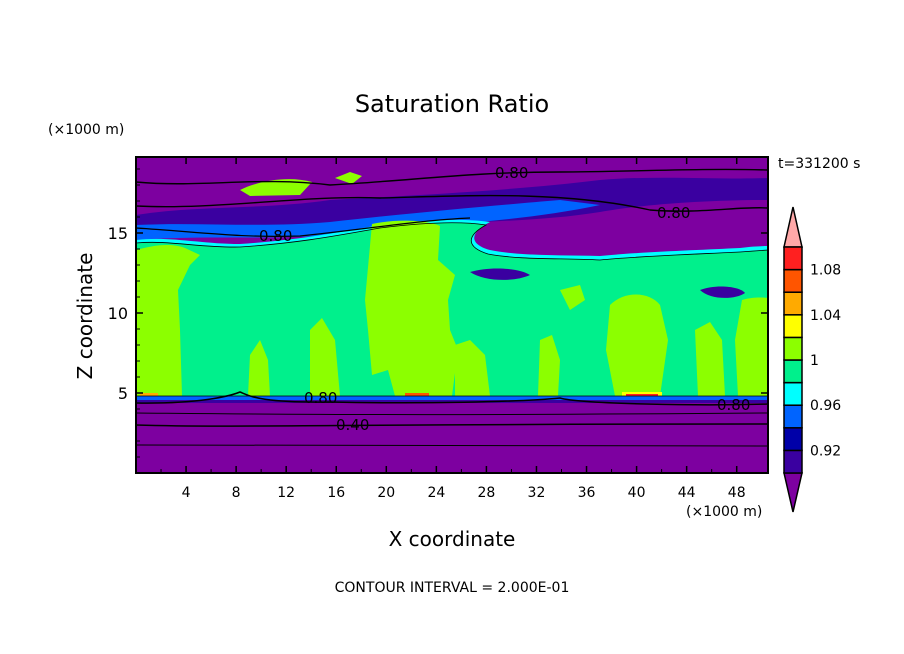 This screenshot has width=904, height=654. I want to click on x-tick-label: 32, so click(537, 493).